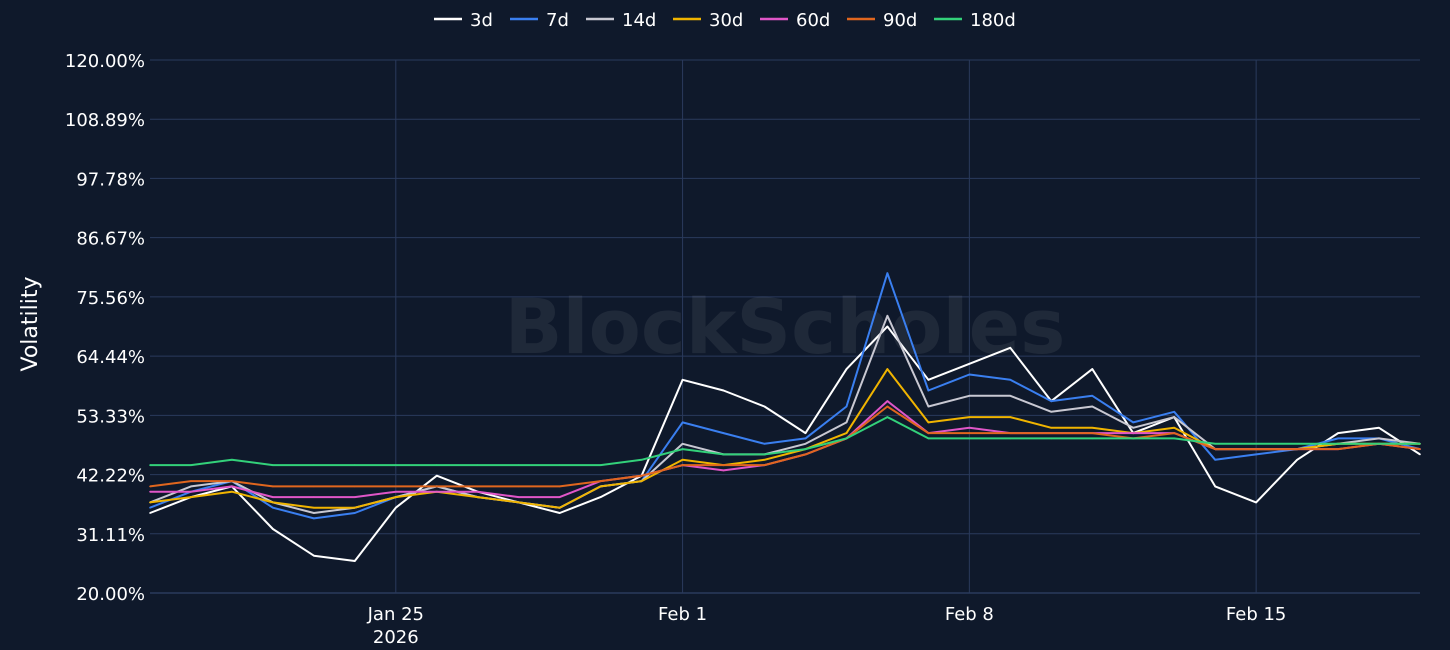 Image resolution: width=1450 pixels, height=650 pixels. What do you see at coordinates (110, 416) in the screenshot?
I see `y-tick-label: 53.33%` at bounding box center [110, 416].